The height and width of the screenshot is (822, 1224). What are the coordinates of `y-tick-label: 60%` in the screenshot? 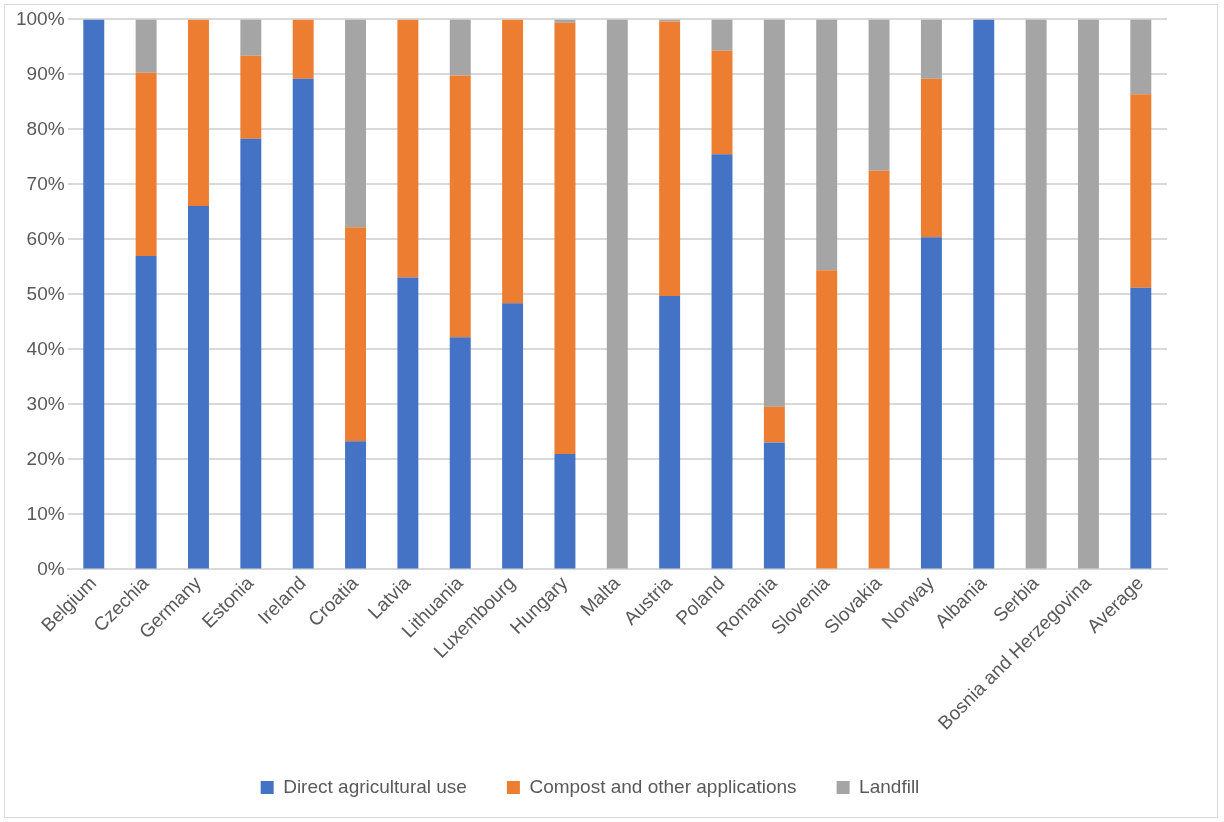 It's located at (45, 238).